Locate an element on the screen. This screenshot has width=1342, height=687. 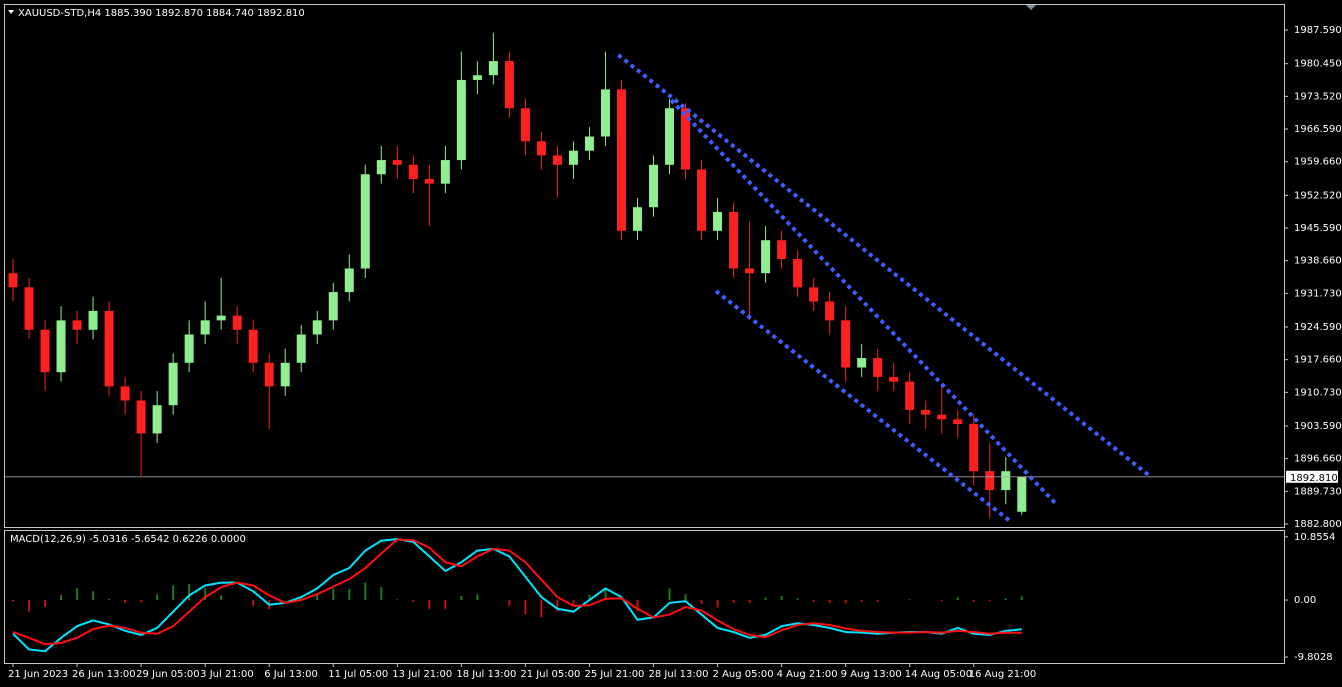
last-price-box is located at coordinates (1312, 476).